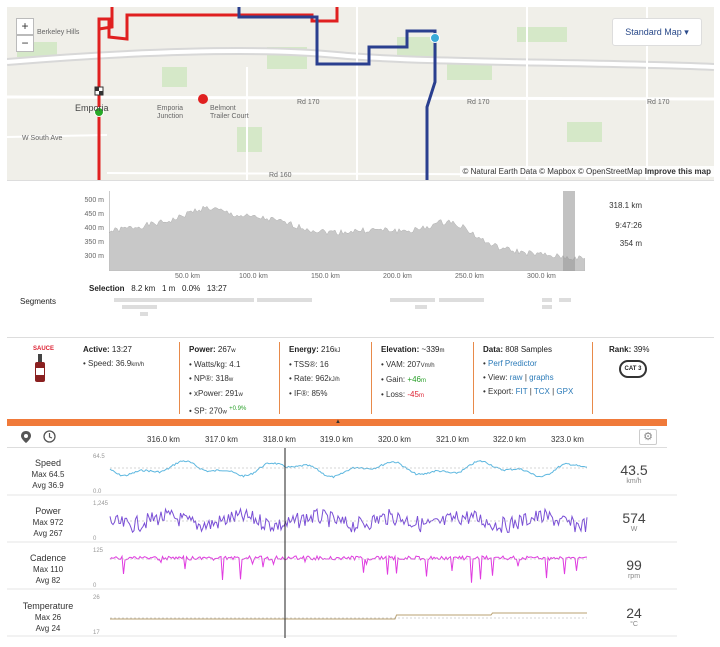 This screenshot has width=720, height=647. I want to click on sauce-bottle-icon, so click(40, 368).